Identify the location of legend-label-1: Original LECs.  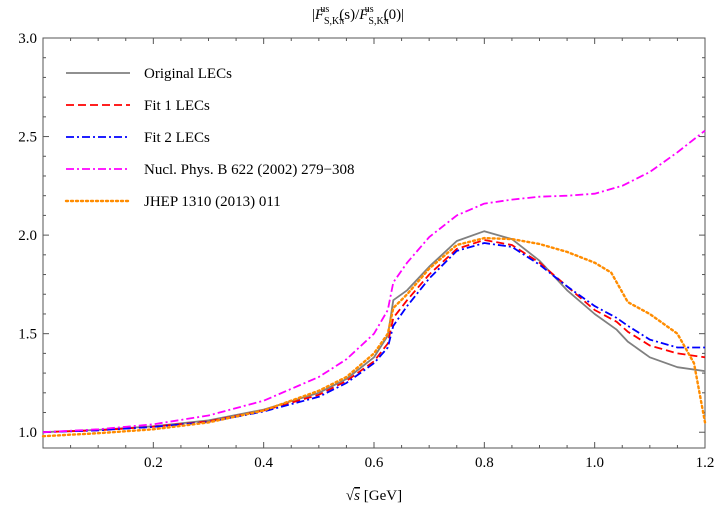
(188, 74).